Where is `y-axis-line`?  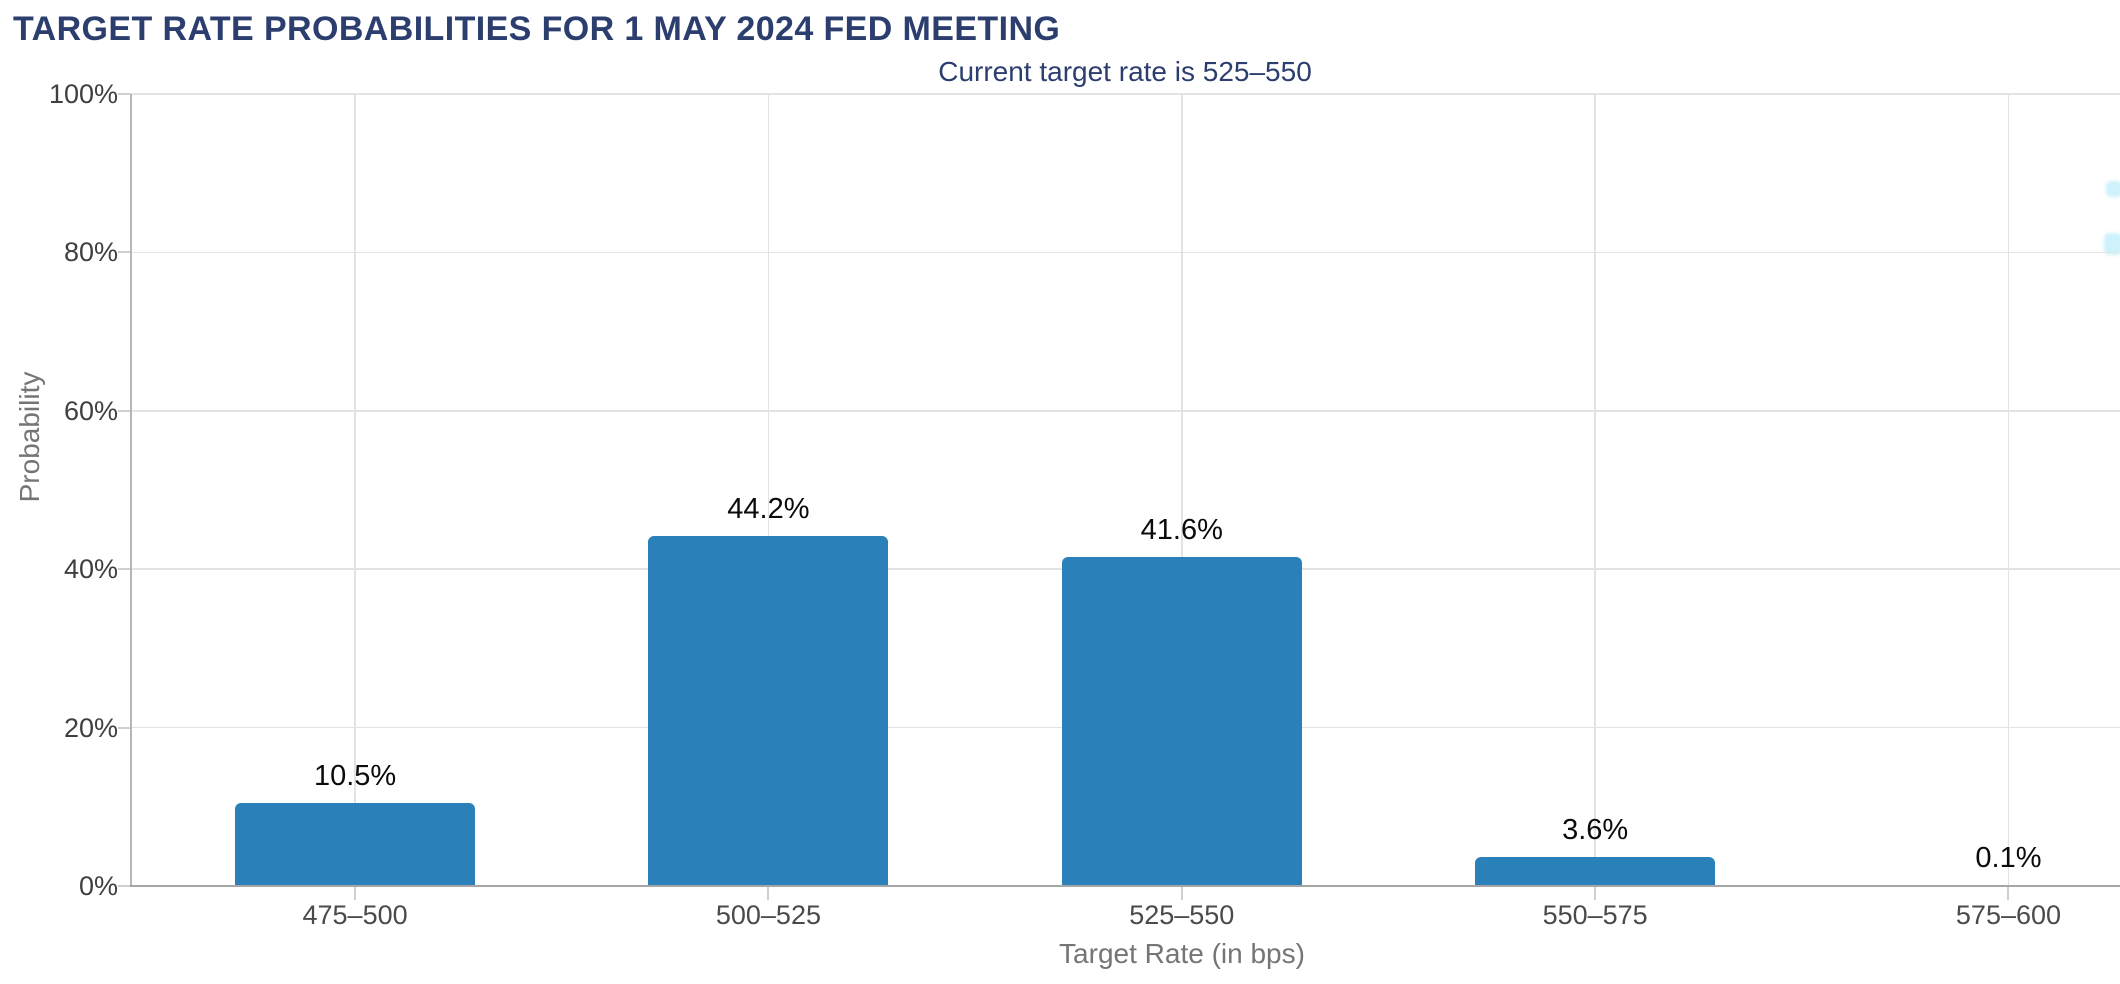 y-axis-line is located at coordinates (131, 490).